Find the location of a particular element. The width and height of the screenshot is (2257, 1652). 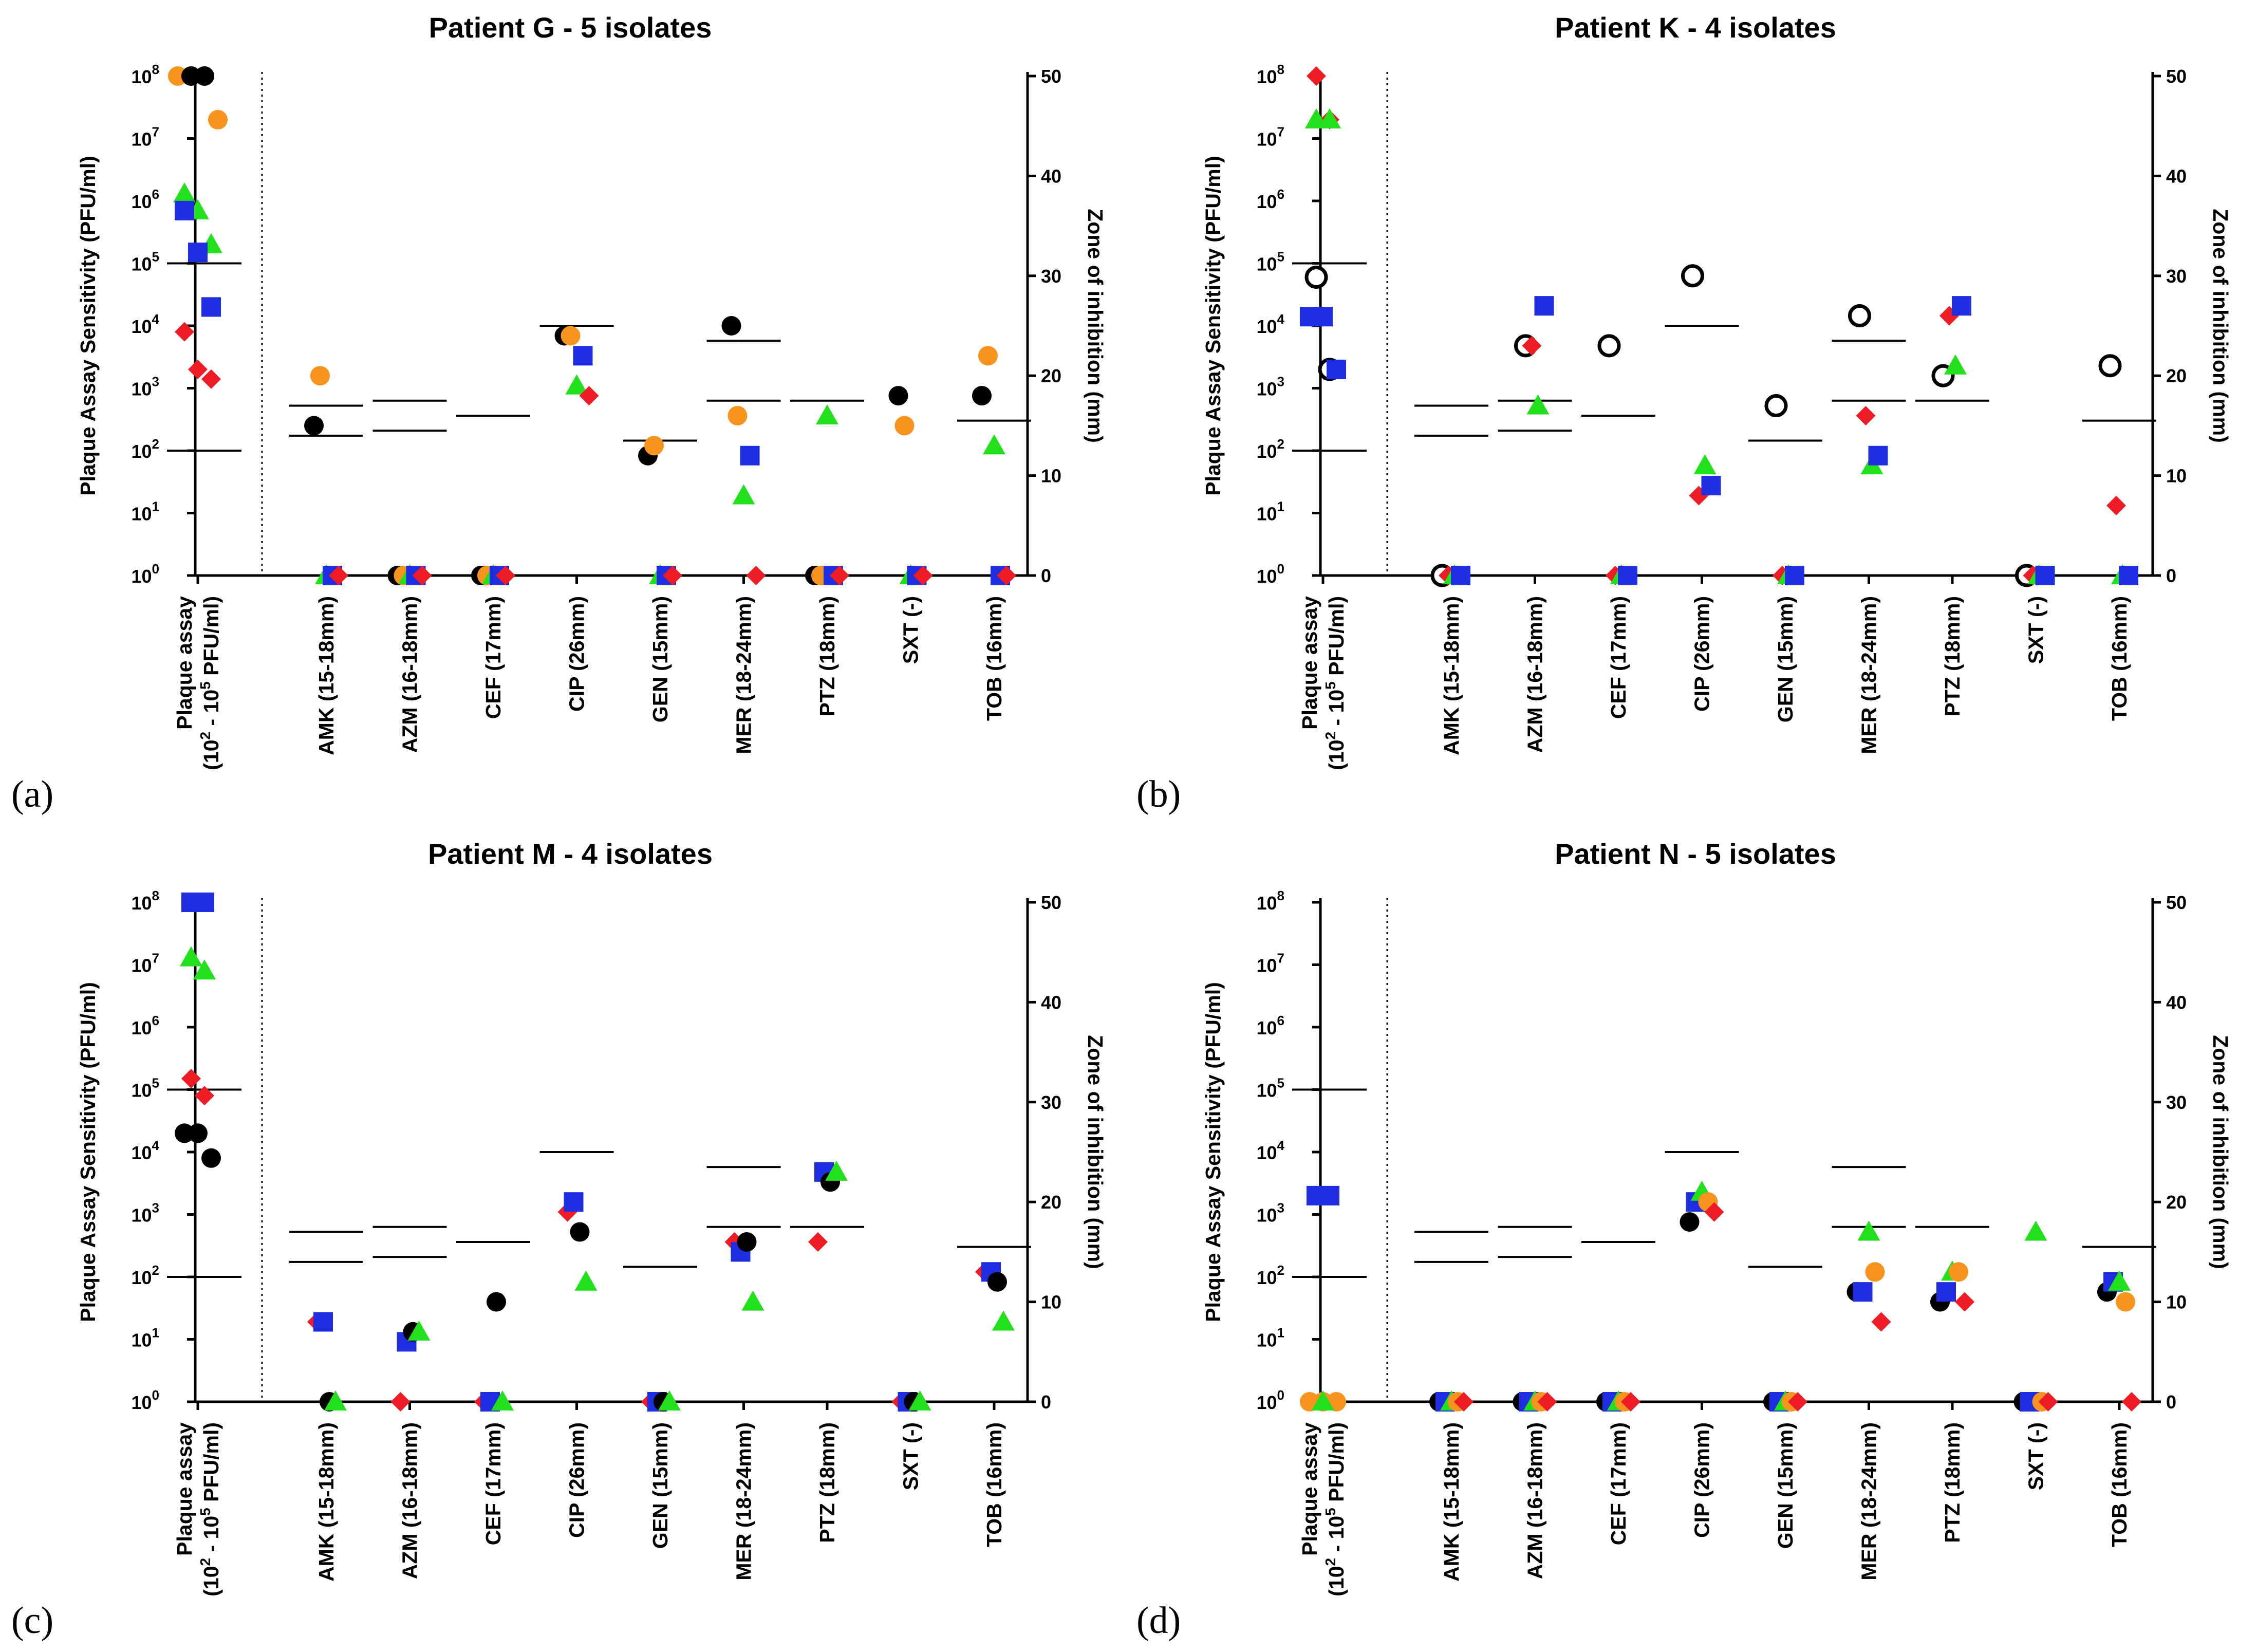

category-label: CIP (26mm) is located at coordinates (1702, 1480).